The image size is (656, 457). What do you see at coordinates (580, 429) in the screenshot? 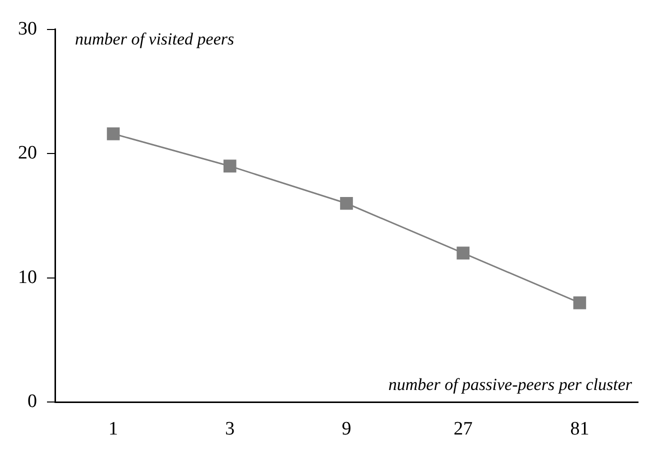
I see `x-tick-label: 81` at bounding box center [580, 429].